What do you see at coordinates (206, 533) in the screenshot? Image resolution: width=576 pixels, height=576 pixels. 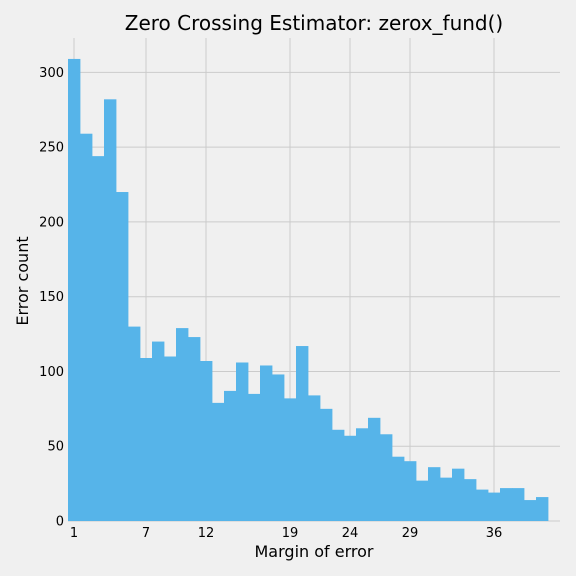 I see `x-tick-label: 12` at bounding box center [206, 533].